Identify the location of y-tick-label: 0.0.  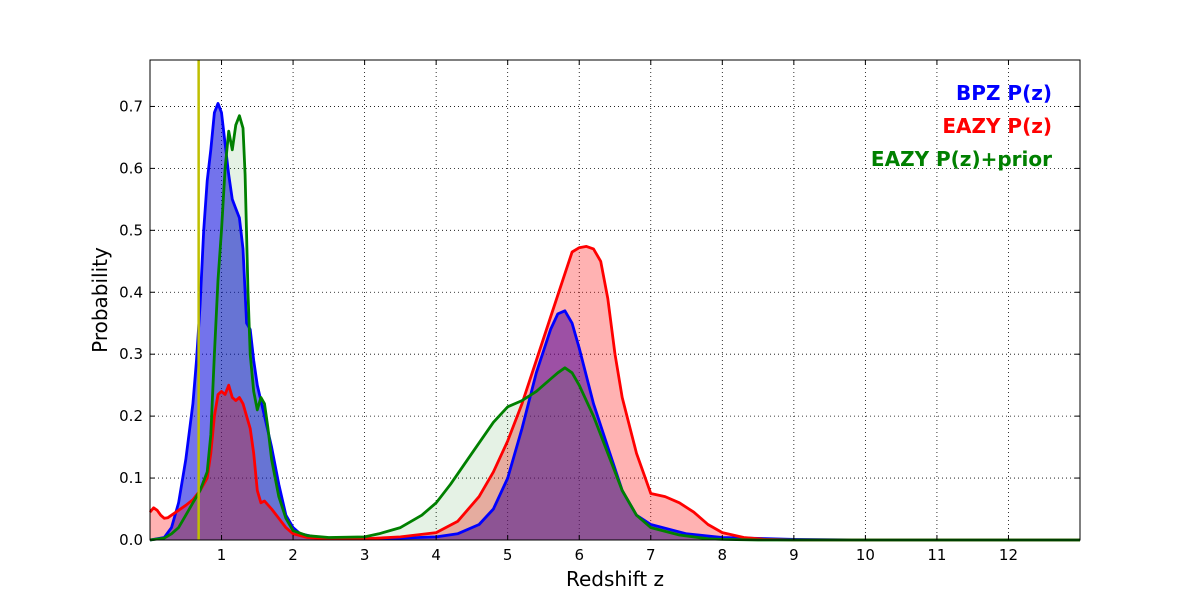
(131, 540).